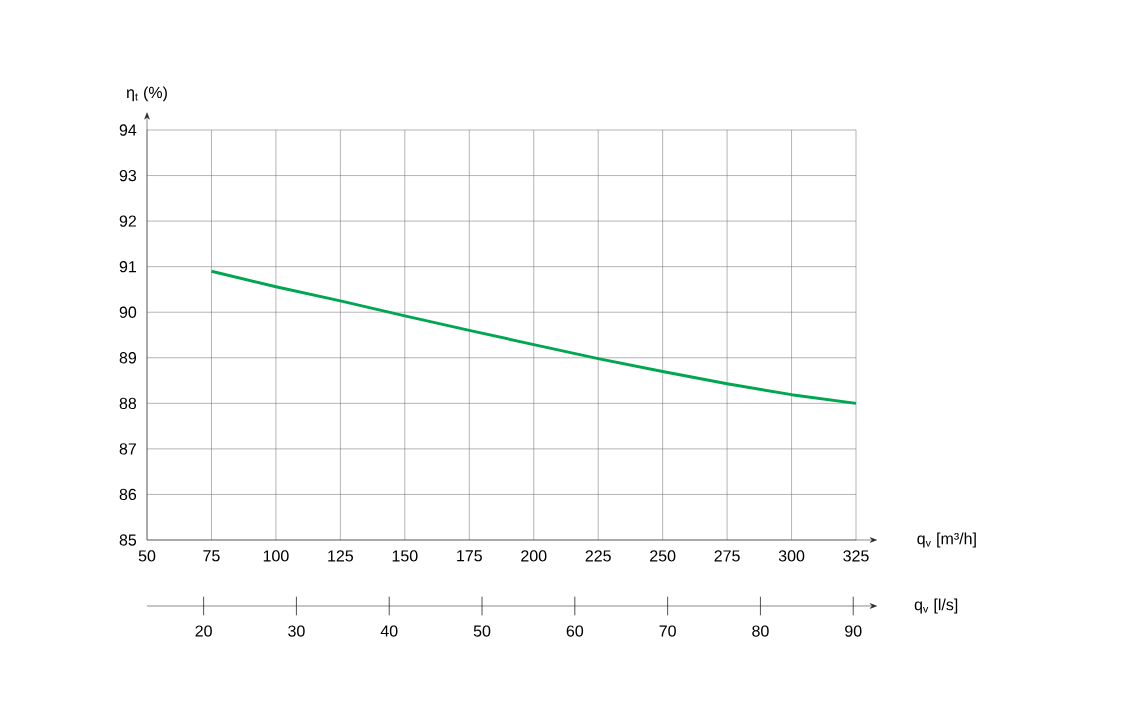 This screenshot has width=1144, height=724. What do you see at coordinates (127, 449) in the screenshot?
I see `y-tick-label: 87` at bounding box center [127, 449].